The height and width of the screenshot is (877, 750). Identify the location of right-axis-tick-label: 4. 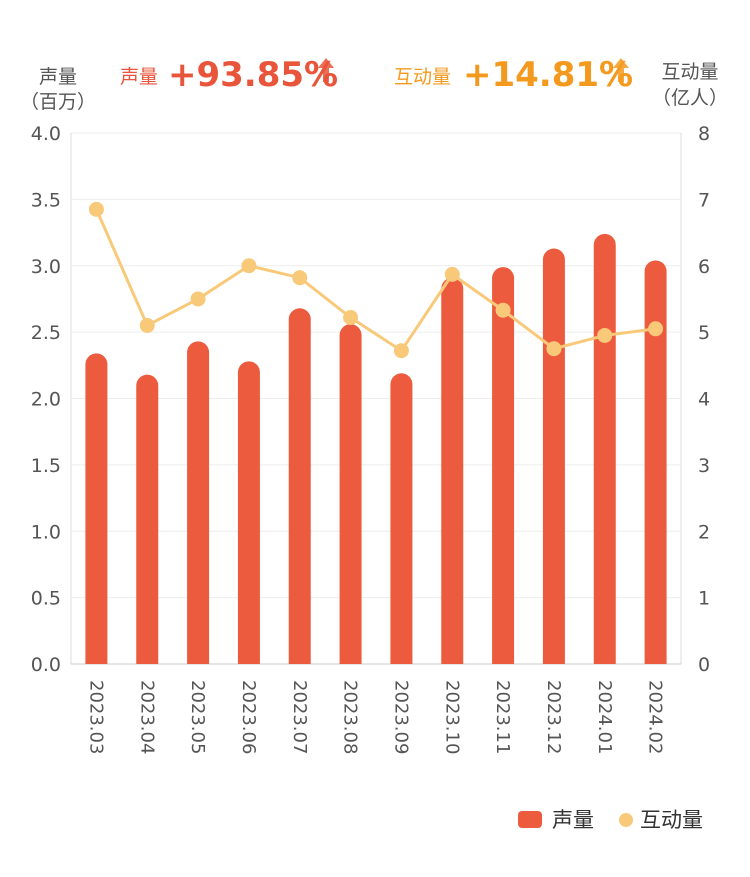
(704, 400).